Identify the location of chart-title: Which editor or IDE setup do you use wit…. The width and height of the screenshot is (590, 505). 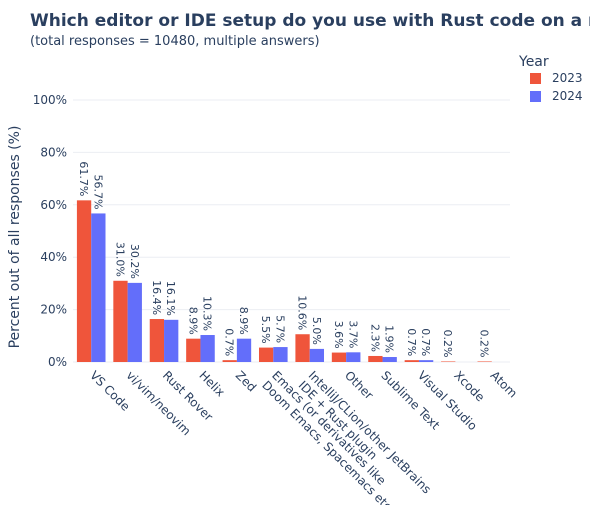
(310, 21).